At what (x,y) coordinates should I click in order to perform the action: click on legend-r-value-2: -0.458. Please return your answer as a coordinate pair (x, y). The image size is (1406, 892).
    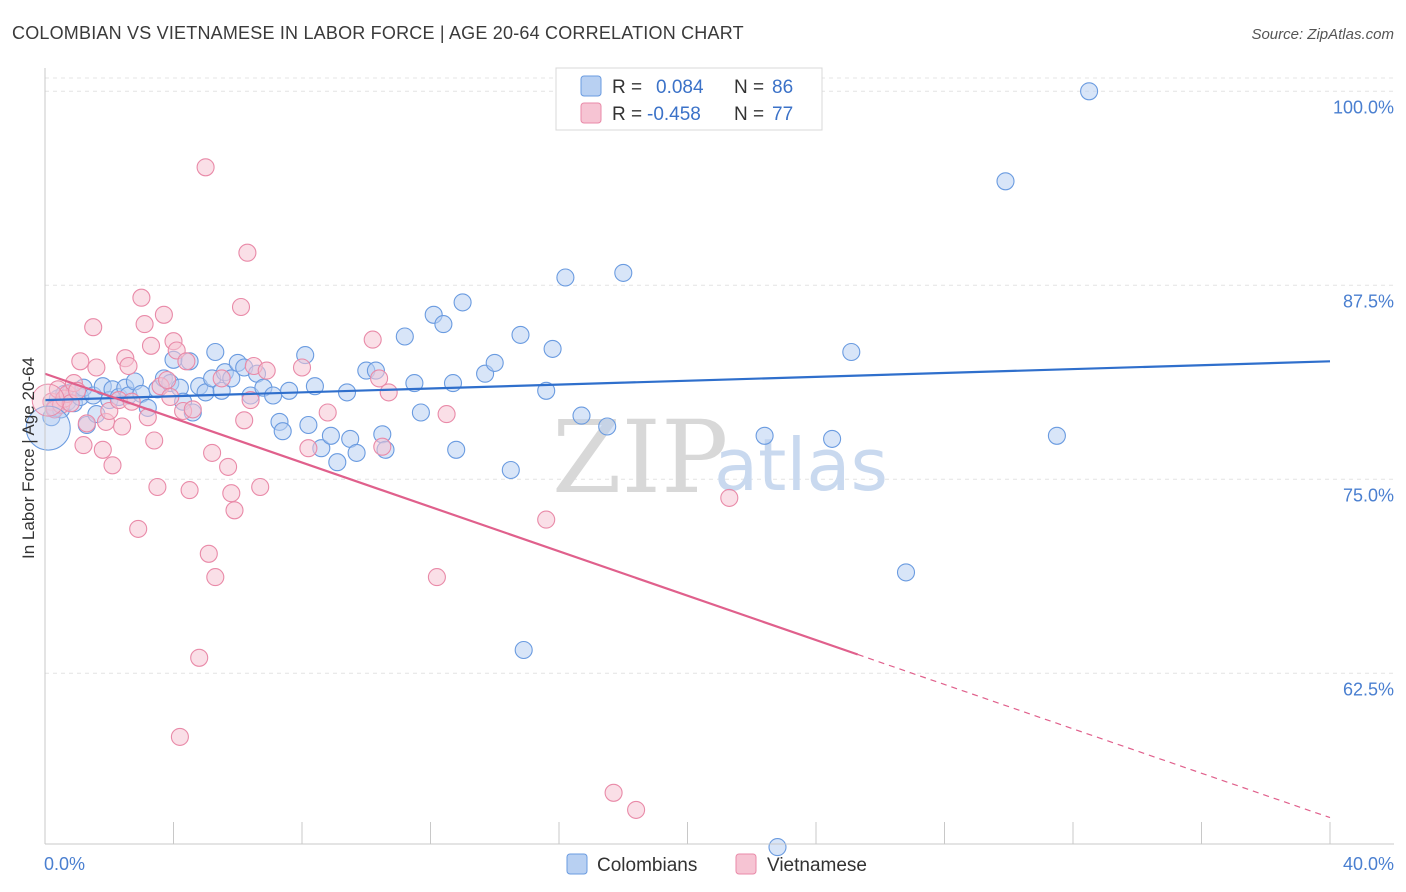
    Looking at the image, I should click on (674, 114).